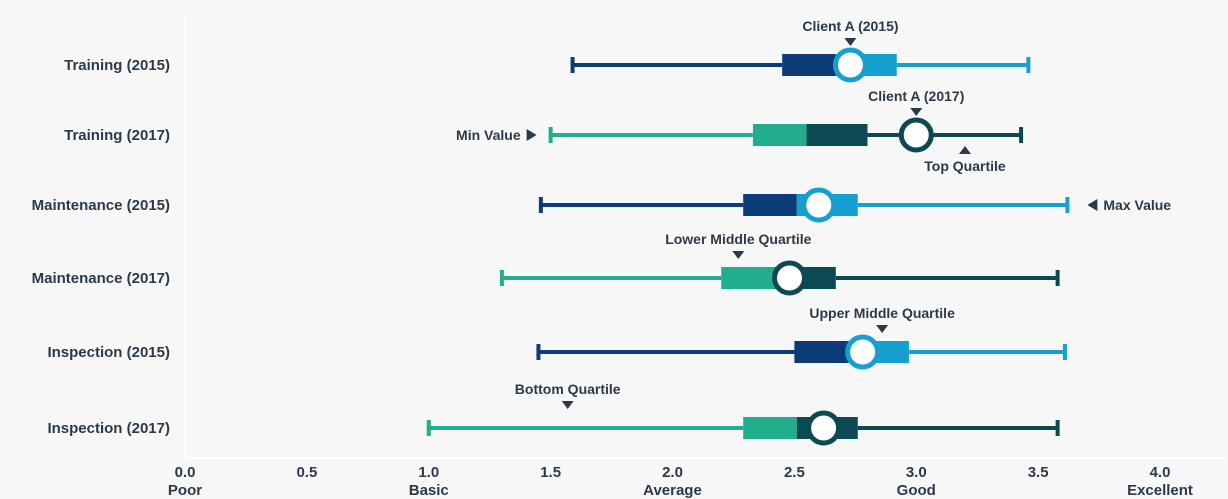  Describe the element at coordinates (108, 352) in the screenshot. I see `category-label: Inspection (2015)` at that location.